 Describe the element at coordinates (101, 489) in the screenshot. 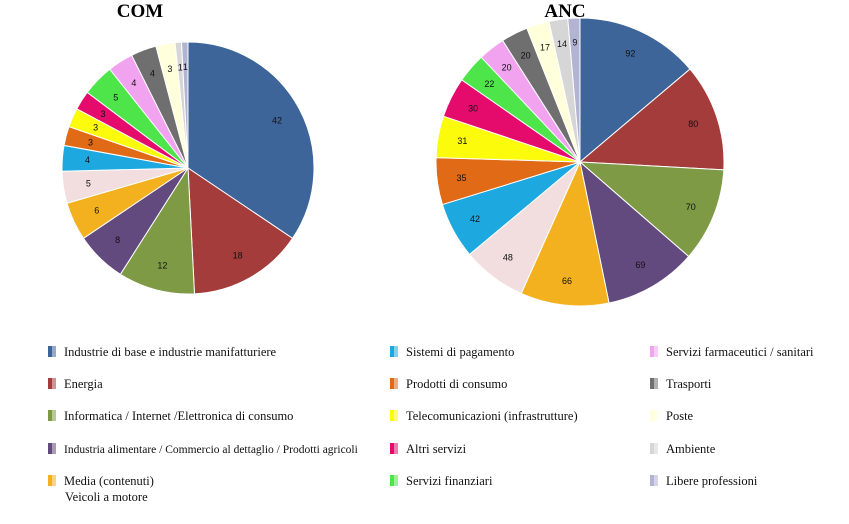

I see `legend-item: Media (contenuti) Veicoli a motore` at that location.